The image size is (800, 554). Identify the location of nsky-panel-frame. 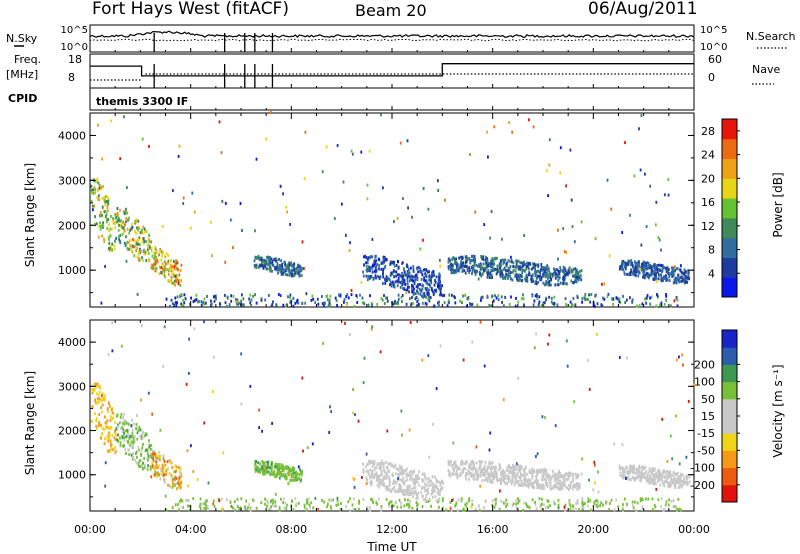
(392, 38).